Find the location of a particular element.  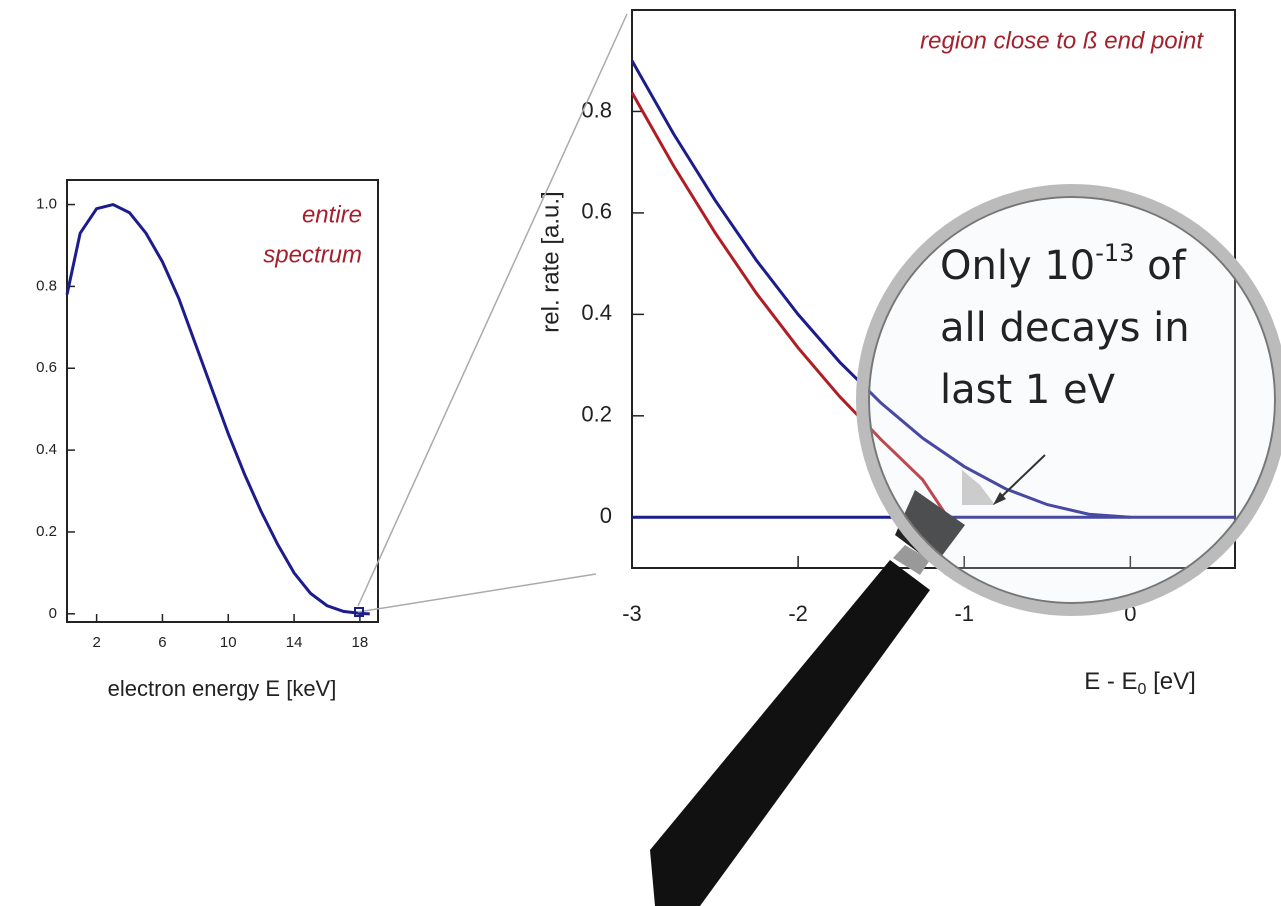

x-axis-label-text: electron energy E [keV] is located at coordinates (222, 688).